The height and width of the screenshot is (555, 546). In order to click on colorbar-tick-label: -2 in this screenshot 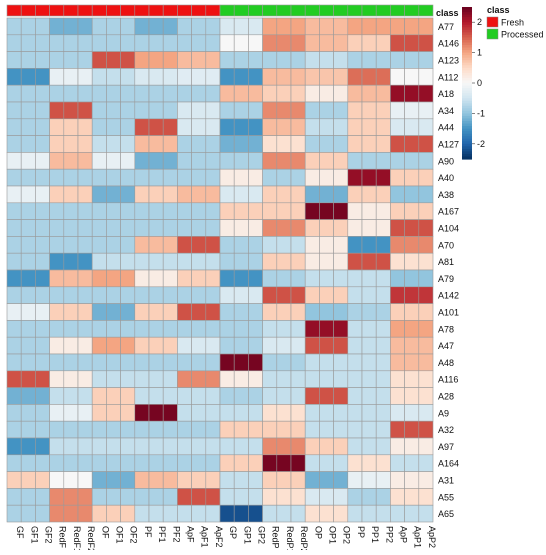, I will do `click(481, 144)`.